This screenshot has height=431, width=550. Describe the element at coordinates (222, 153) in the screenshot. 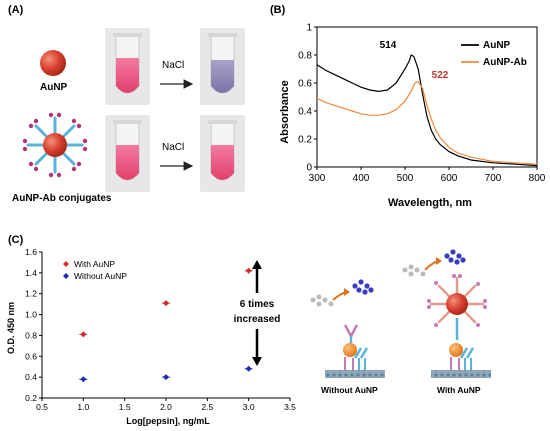

I see `tube-conjugate-after` at that location.